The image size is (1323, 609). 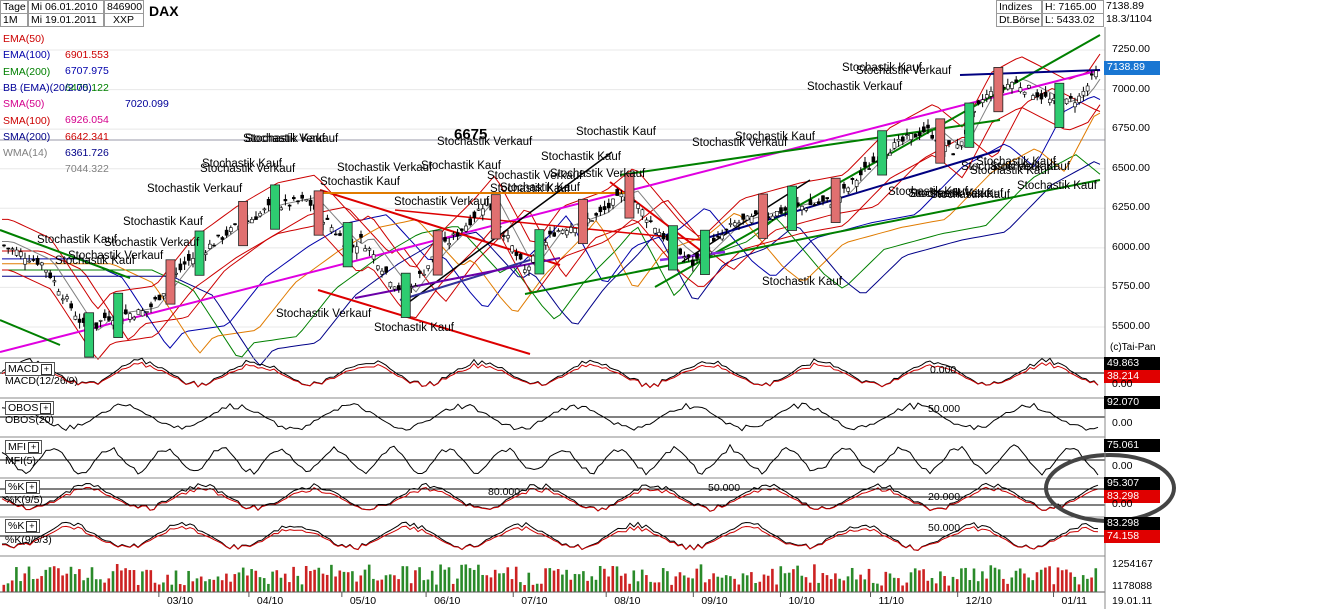 I want to click on panel-button-obos: OBOS +, so click(x=30, y=408).